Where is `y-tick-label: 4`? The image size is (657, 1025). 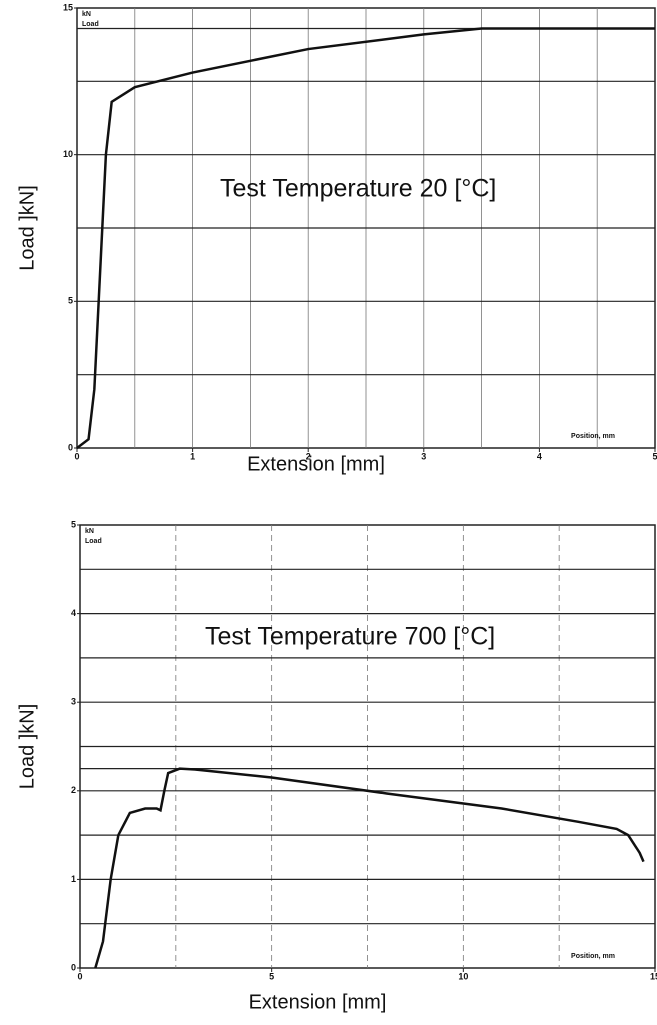
y-tick-label: 4 is located at coordinates (73, 613).